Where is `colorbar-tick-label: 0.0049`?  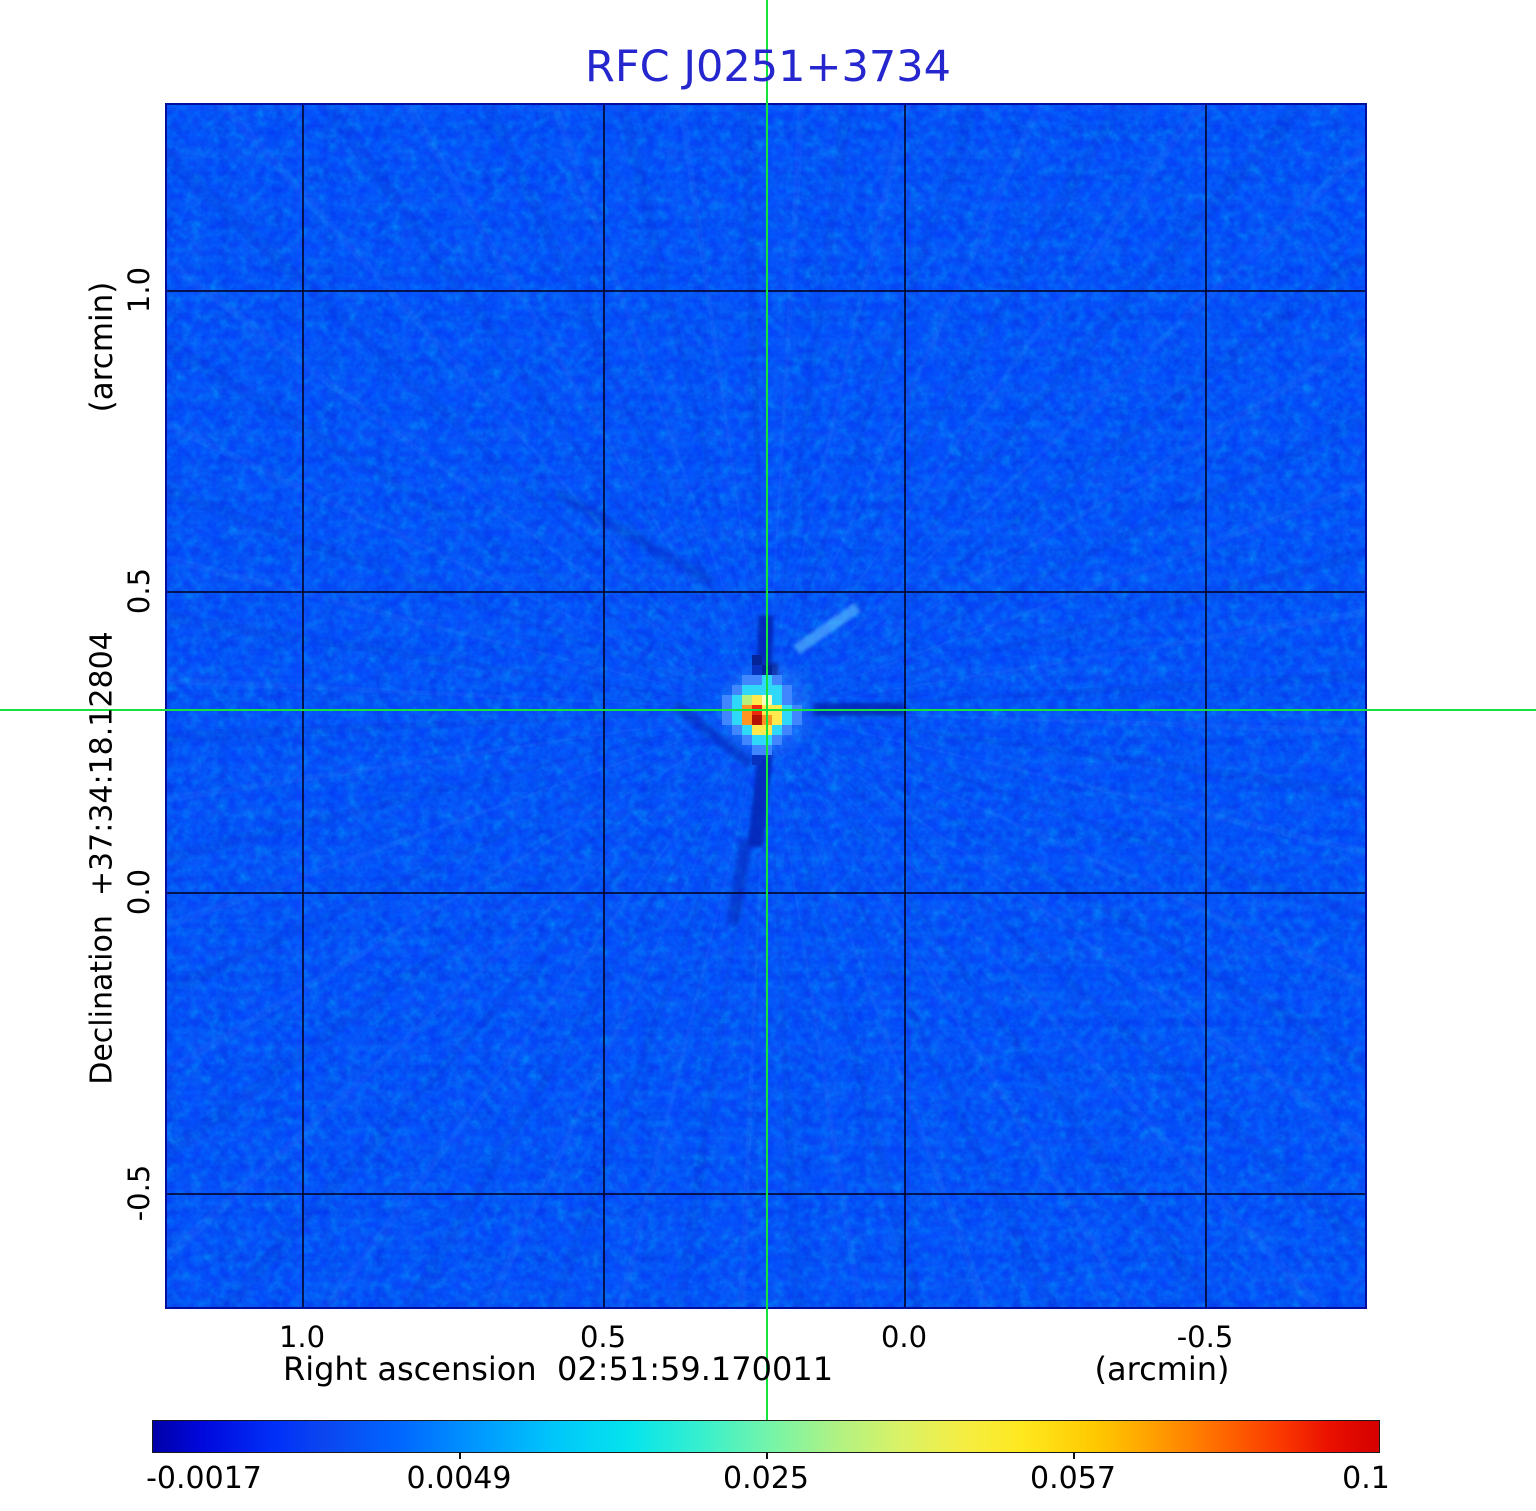 colorbar-tick-label: 0.0049 is located at coordinates (459, 1478).